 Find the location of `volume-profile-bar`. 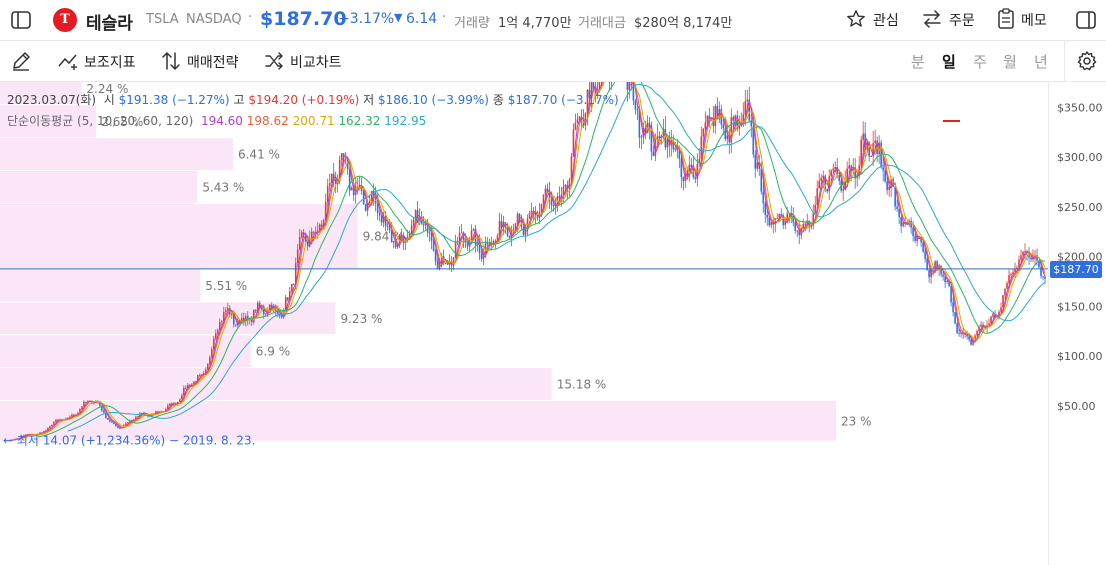

volume-profile-bar is located at coordinates (418, 420).